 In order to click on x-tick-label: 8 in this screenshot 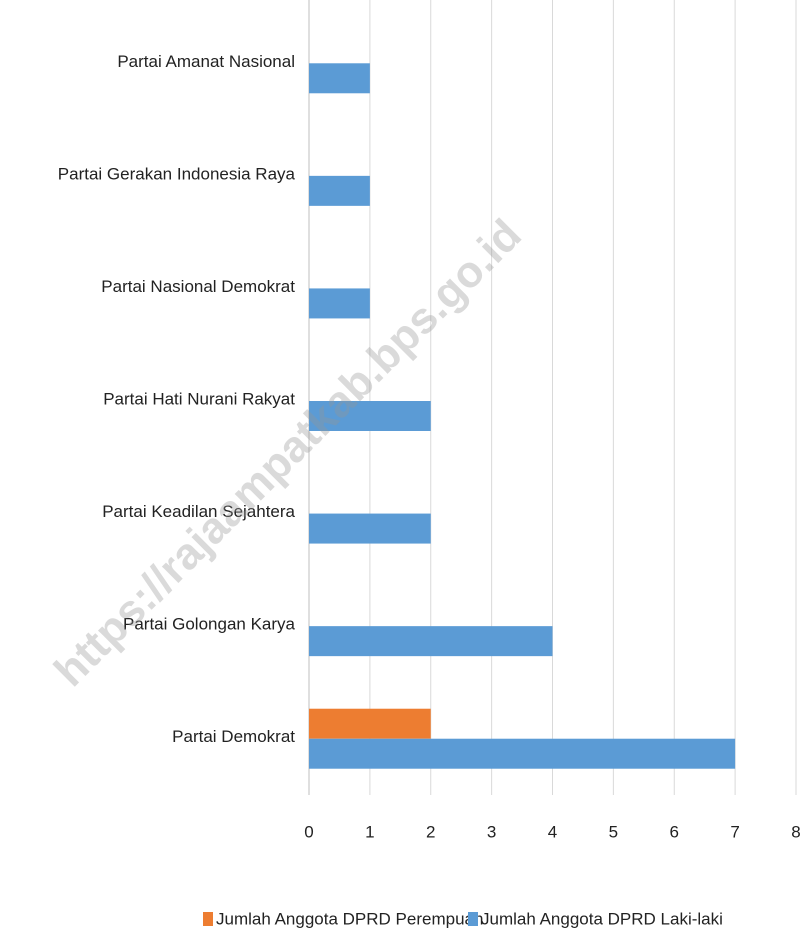, I will do `click(795, 831)`.